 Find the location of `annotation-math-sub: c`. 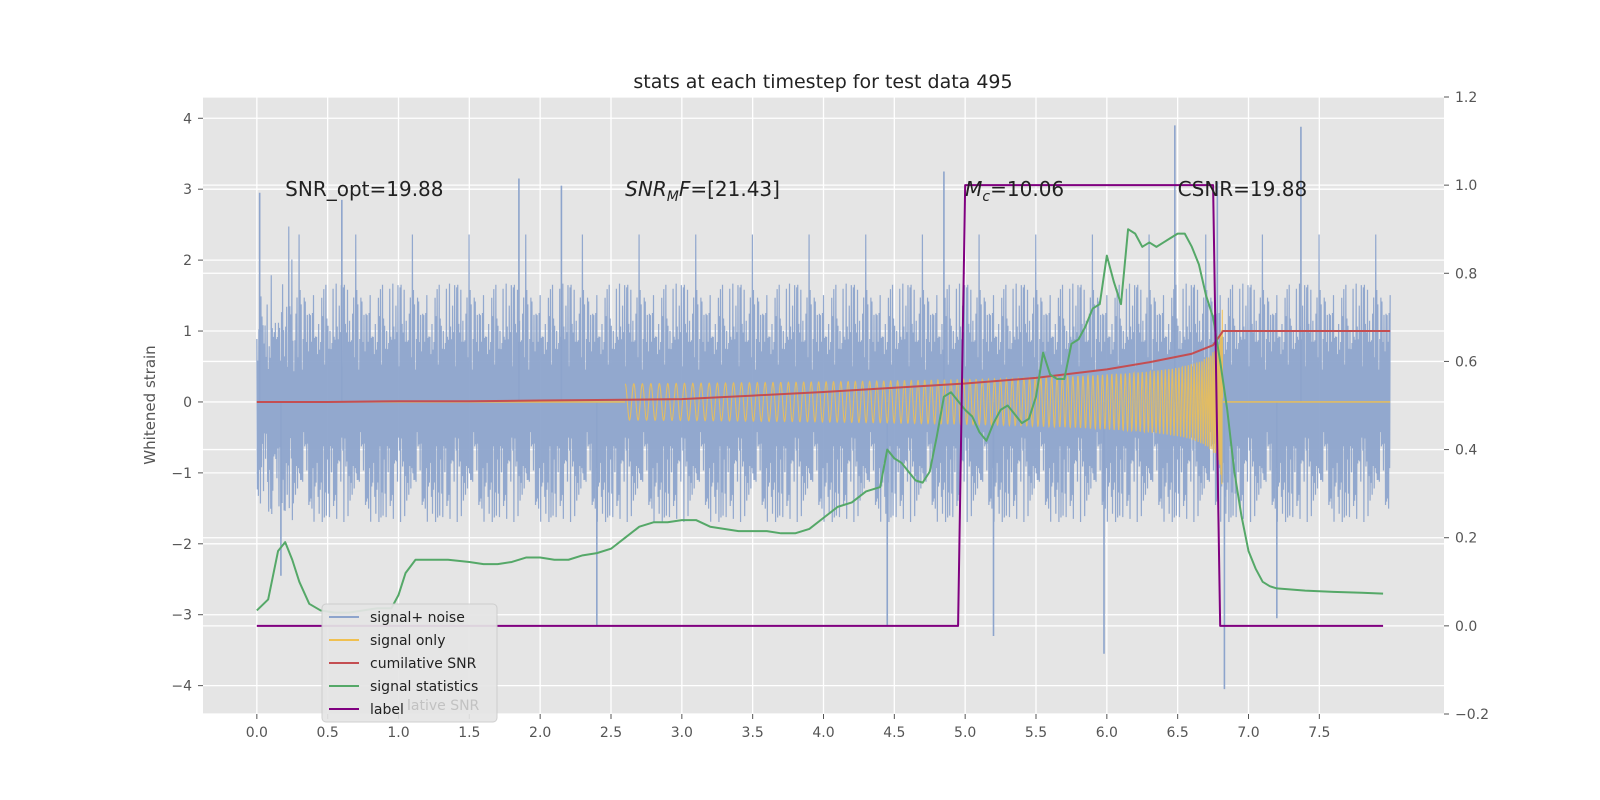

annotation-math-sub: c is located at coordinates (986, 197).